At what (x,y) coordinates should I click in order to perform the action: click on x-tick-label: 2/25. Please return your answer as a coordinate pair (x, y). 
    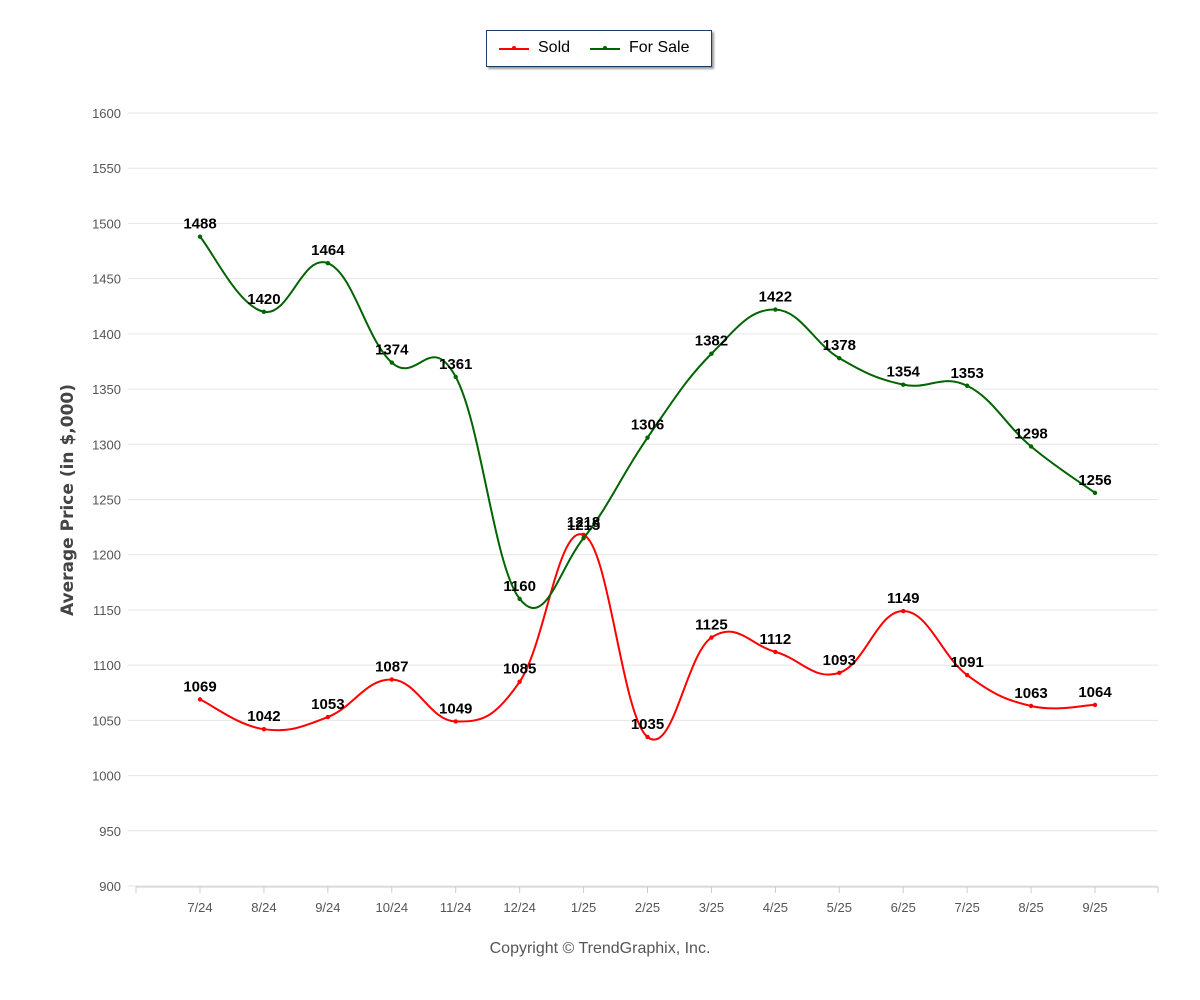
    Looking at the image, I should click on (647, 907).